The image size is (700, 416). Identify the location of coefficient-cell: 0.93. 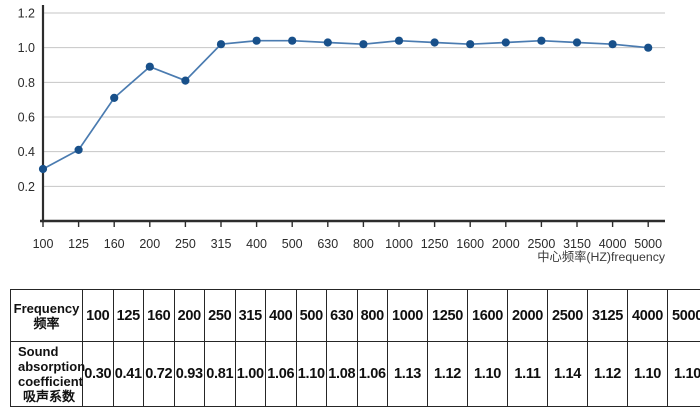
(189, 374).